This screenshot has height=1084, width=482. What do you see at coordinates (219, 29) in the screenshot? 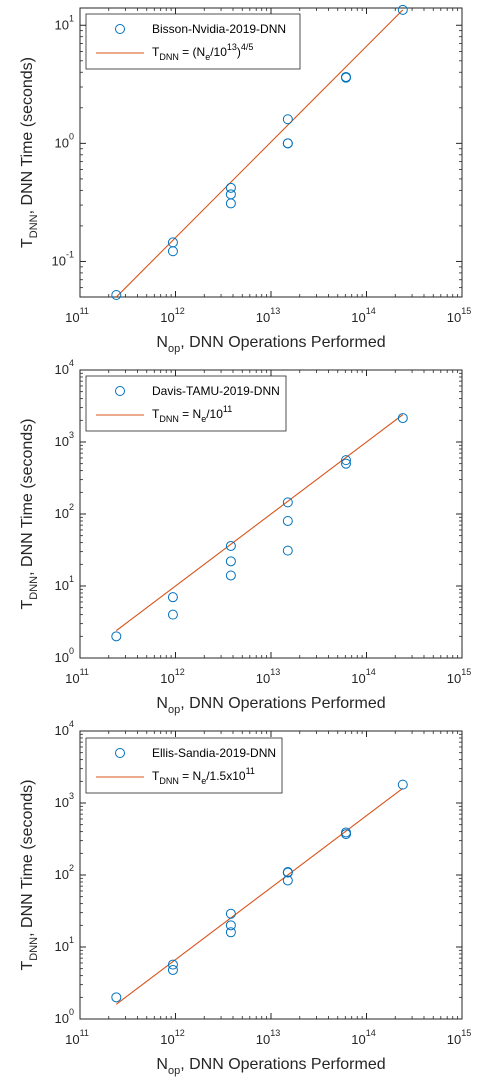
I see `legend-label-series: Bisson-Nvidia-2019-DNN` at bounding box center [219, 29].